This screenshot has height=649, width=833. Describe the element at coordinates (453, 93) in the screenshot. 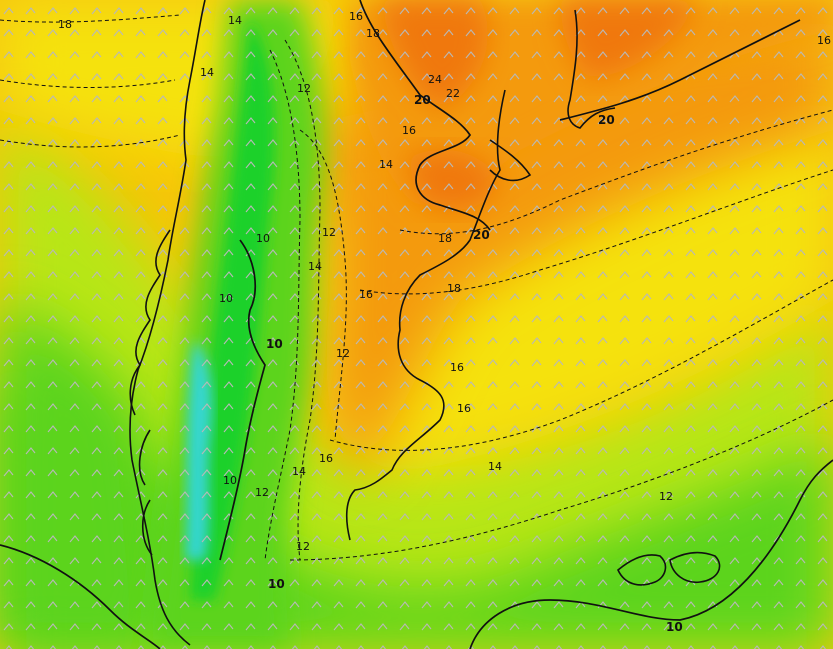

I see `contour-label: 22` at that location.